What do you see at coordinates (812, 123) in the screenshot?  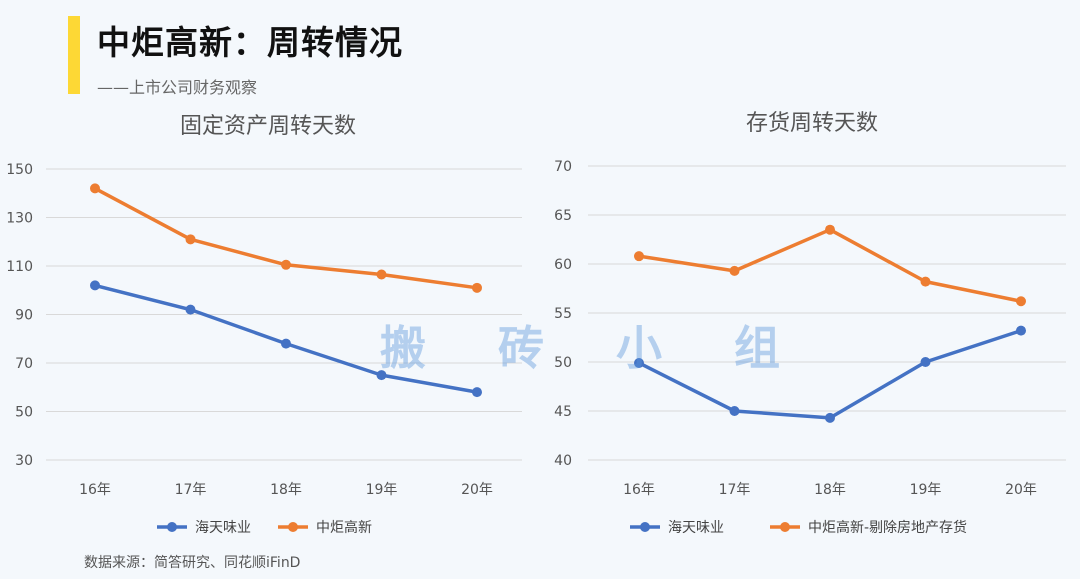 I see `inventory-chart-title: 存货周转天数` at bounding box center [812, 123].